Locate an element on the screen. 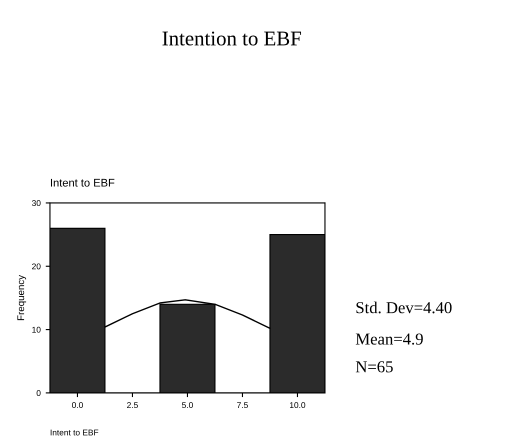 The image size is (515, 448). y-tick-label: 20 is located at coordinates (36, 266).